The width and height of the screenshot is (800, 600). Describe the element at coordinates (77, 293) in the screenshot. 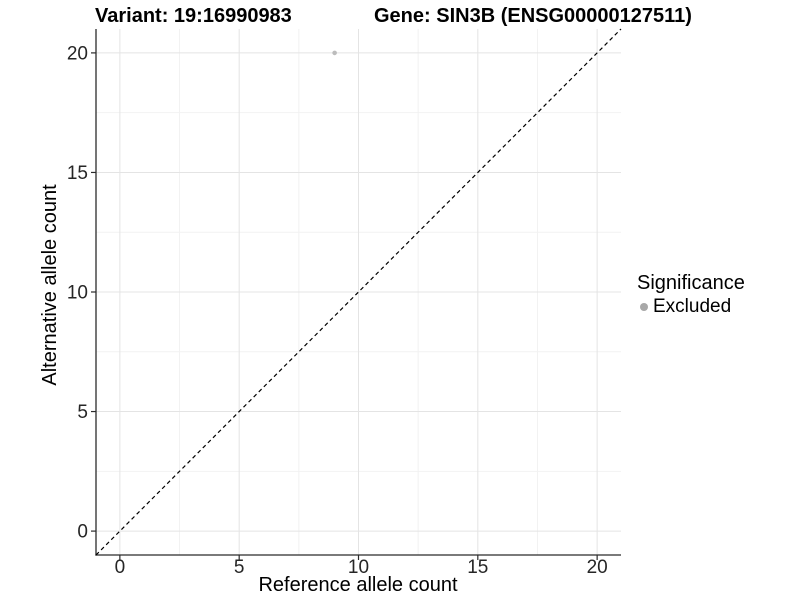

I see `y-tick-label: 10` at that location.